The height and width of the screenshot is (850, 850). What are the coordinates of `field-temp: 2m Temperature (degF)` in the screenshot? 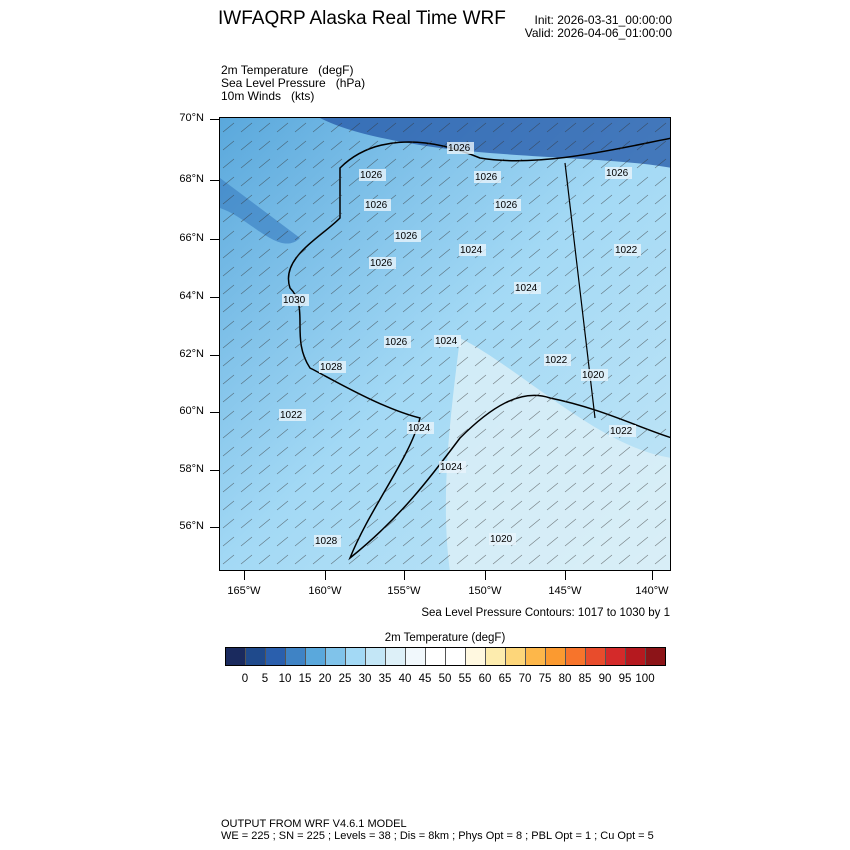 It's located at (287, 70).